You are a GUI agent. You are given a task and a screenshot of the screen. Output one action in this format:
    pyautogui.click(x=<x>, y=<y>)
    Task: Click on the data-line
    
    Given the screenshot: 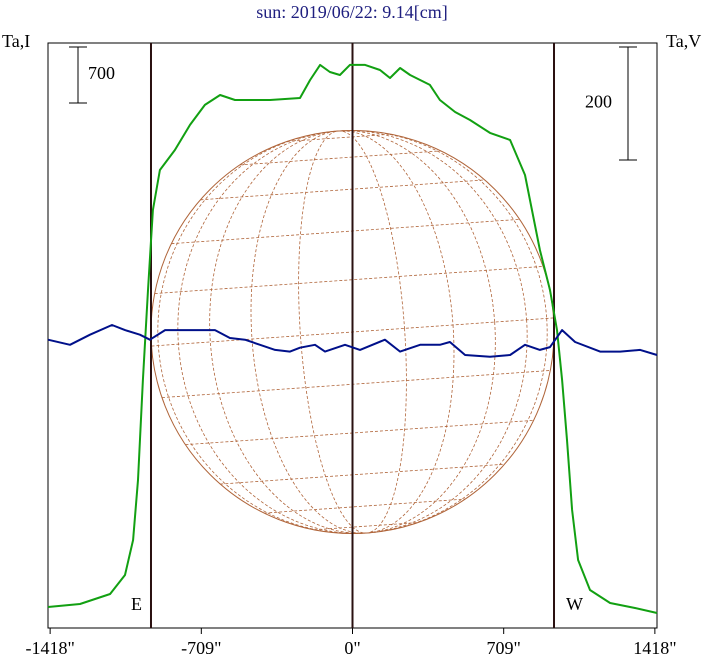 What is the action you would take?
    pyautogui.click(x=352, y=341)
    